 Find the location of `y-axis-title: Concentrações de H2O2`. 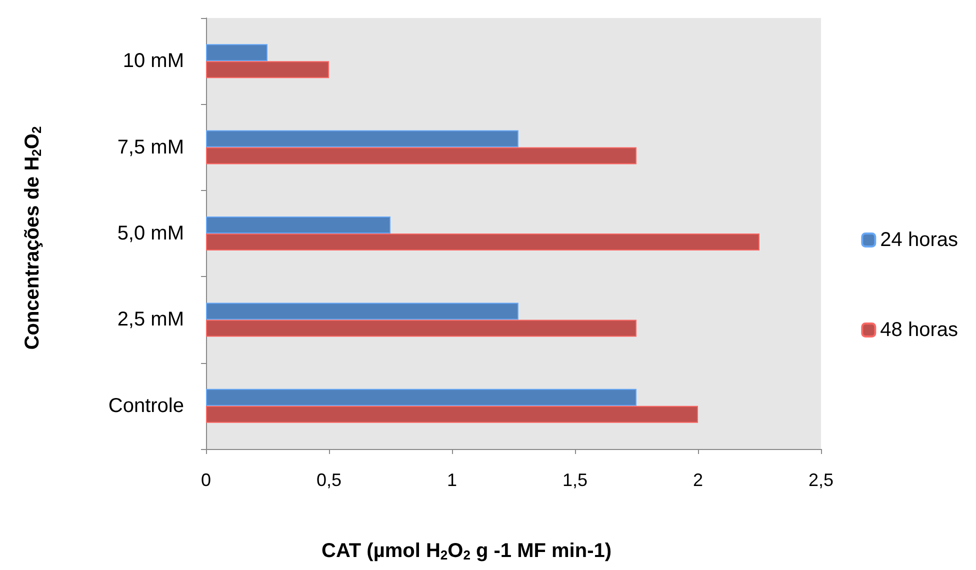

y-axis-title: Concentrações de H2O2 is located at coordinates (33, 238).